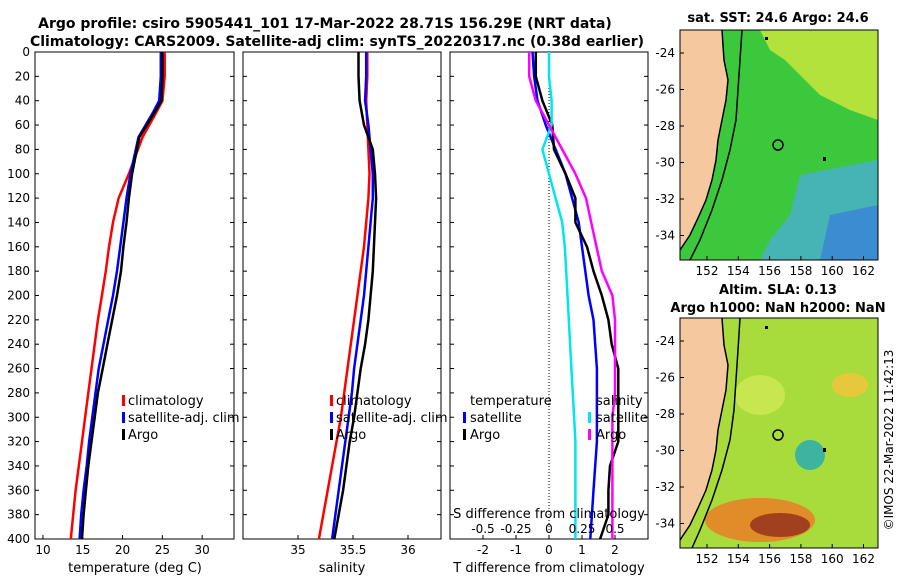 The width and height of the screenshot is (900, 580). What do you see at coordinates (810, 455) in the screenshot?
I see `sla-low-patch` at bounding box center [810, 455].